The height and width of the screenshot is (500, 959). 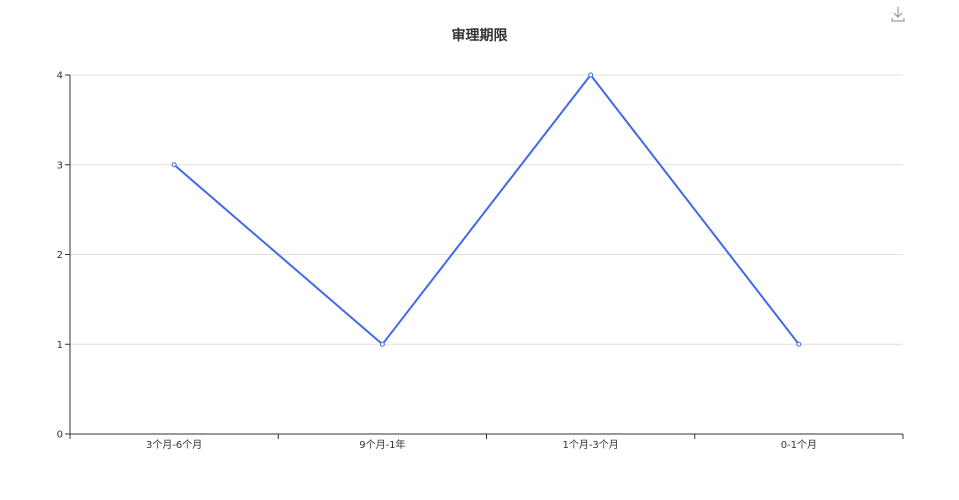 I want to click on x-tick-label: 9个月-1年, so click(x=382, y=444).